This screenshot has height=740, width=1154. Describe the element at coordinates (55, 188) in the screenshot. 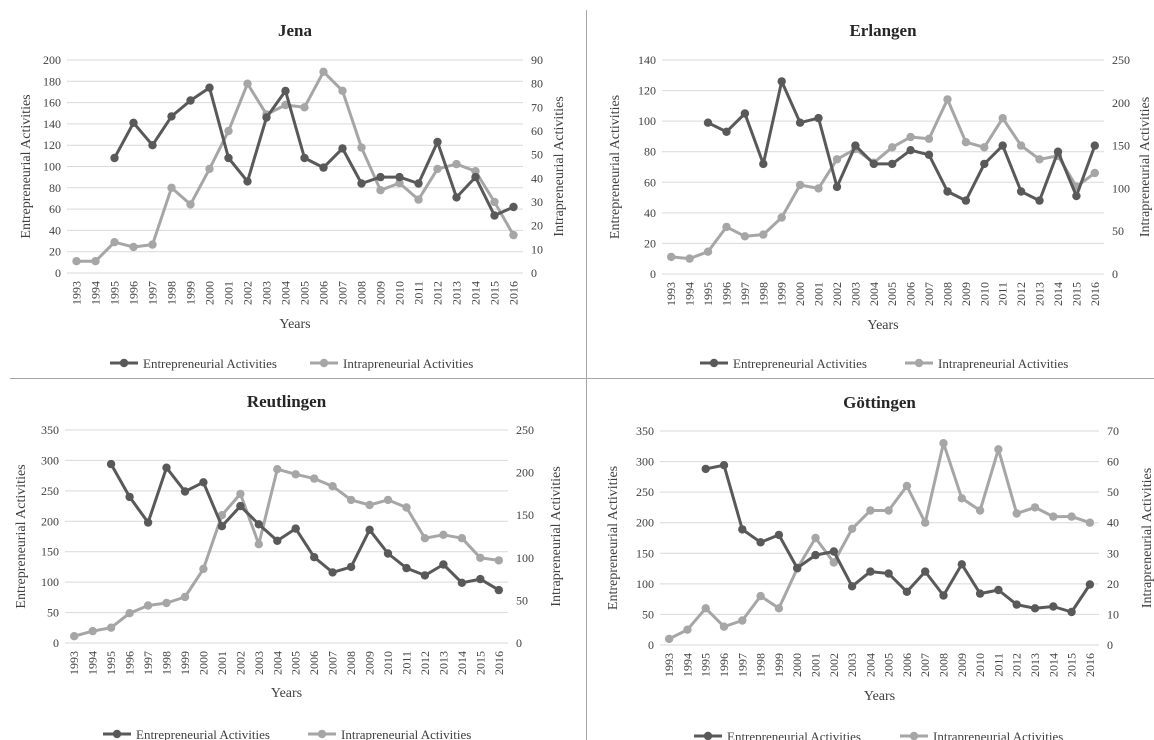

I see `y-tick-label: 80` at that location.